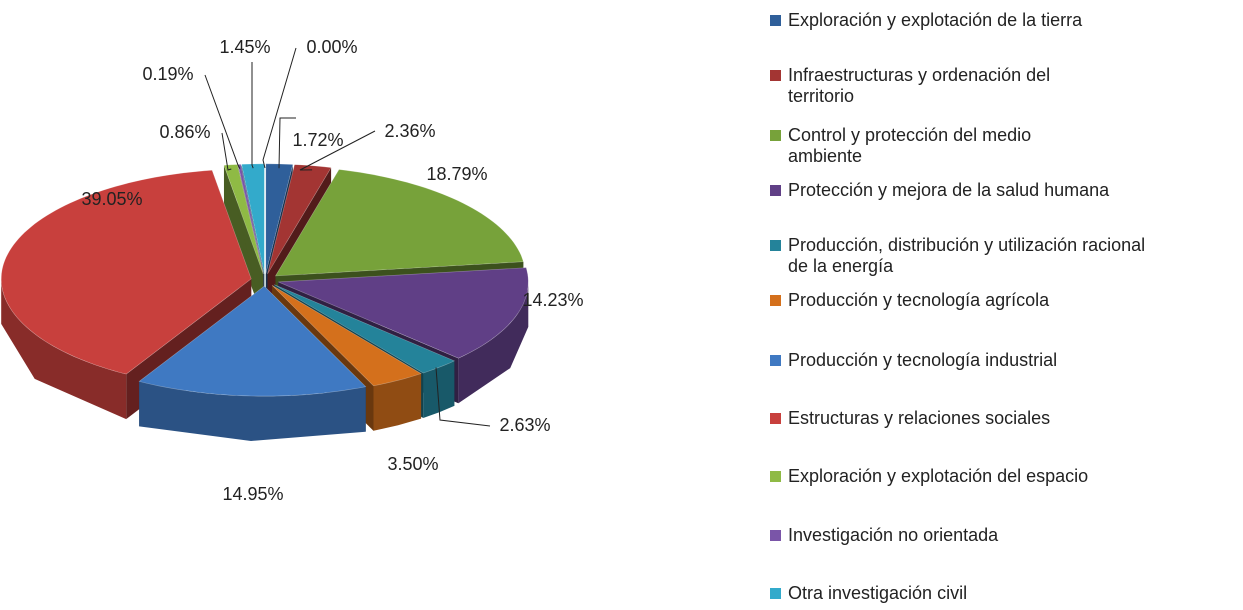  I want to click on legend-item: Otra investigación civil, so click(995, 593).